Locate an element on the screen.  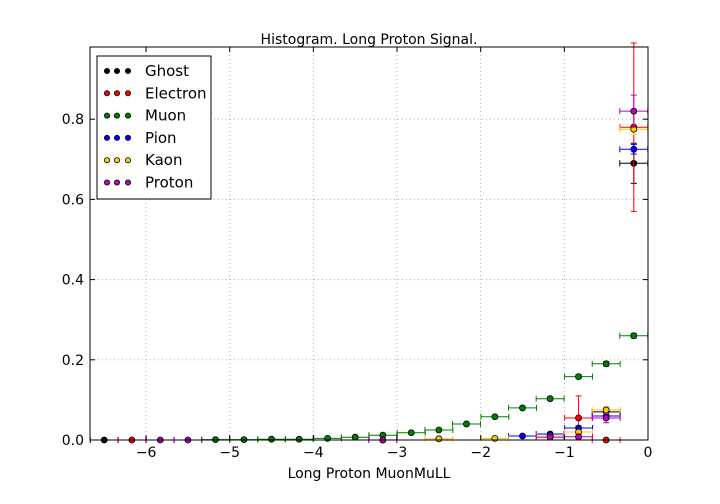
legend-box is located at coordinates (154, 127).